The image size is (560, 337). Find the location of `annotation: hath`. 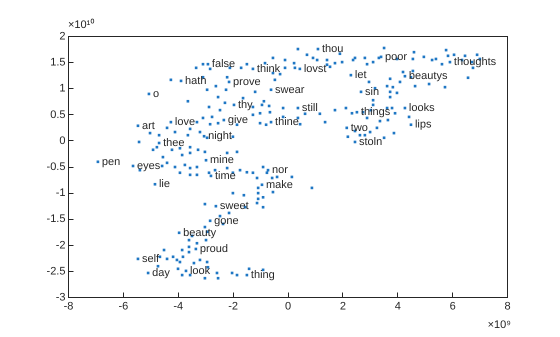

annotation: hath is located at coordinates (195, 80).